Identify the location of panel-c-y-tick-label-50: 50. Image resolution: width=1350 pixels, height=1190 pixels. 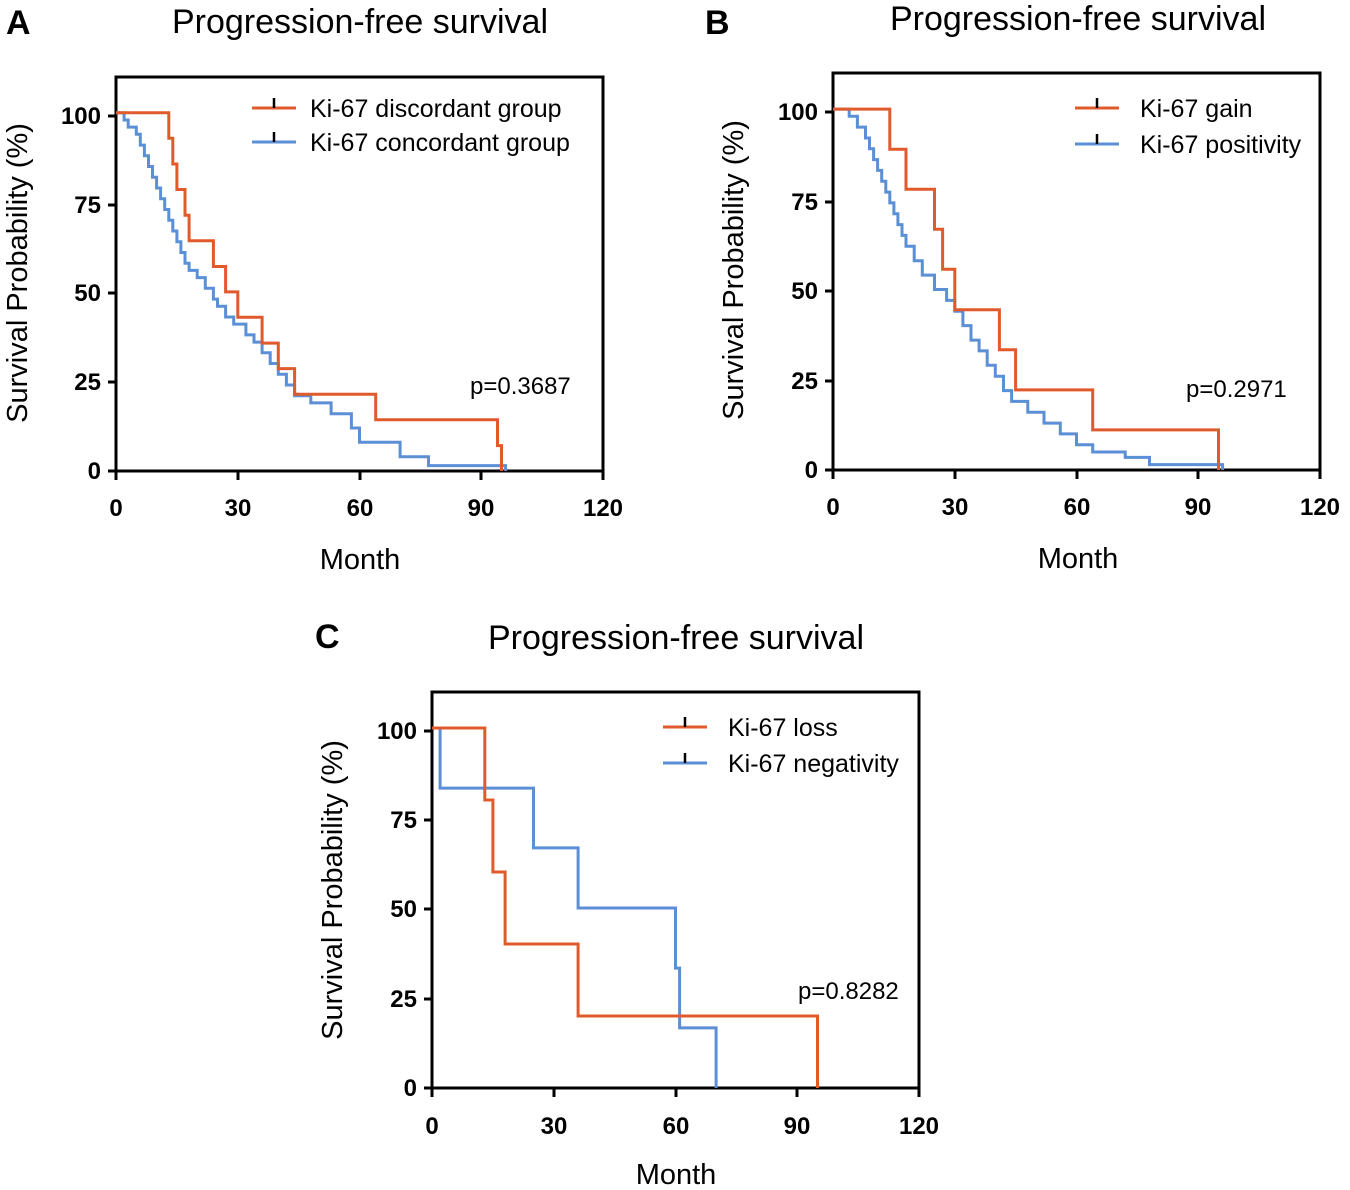
(403, 909).